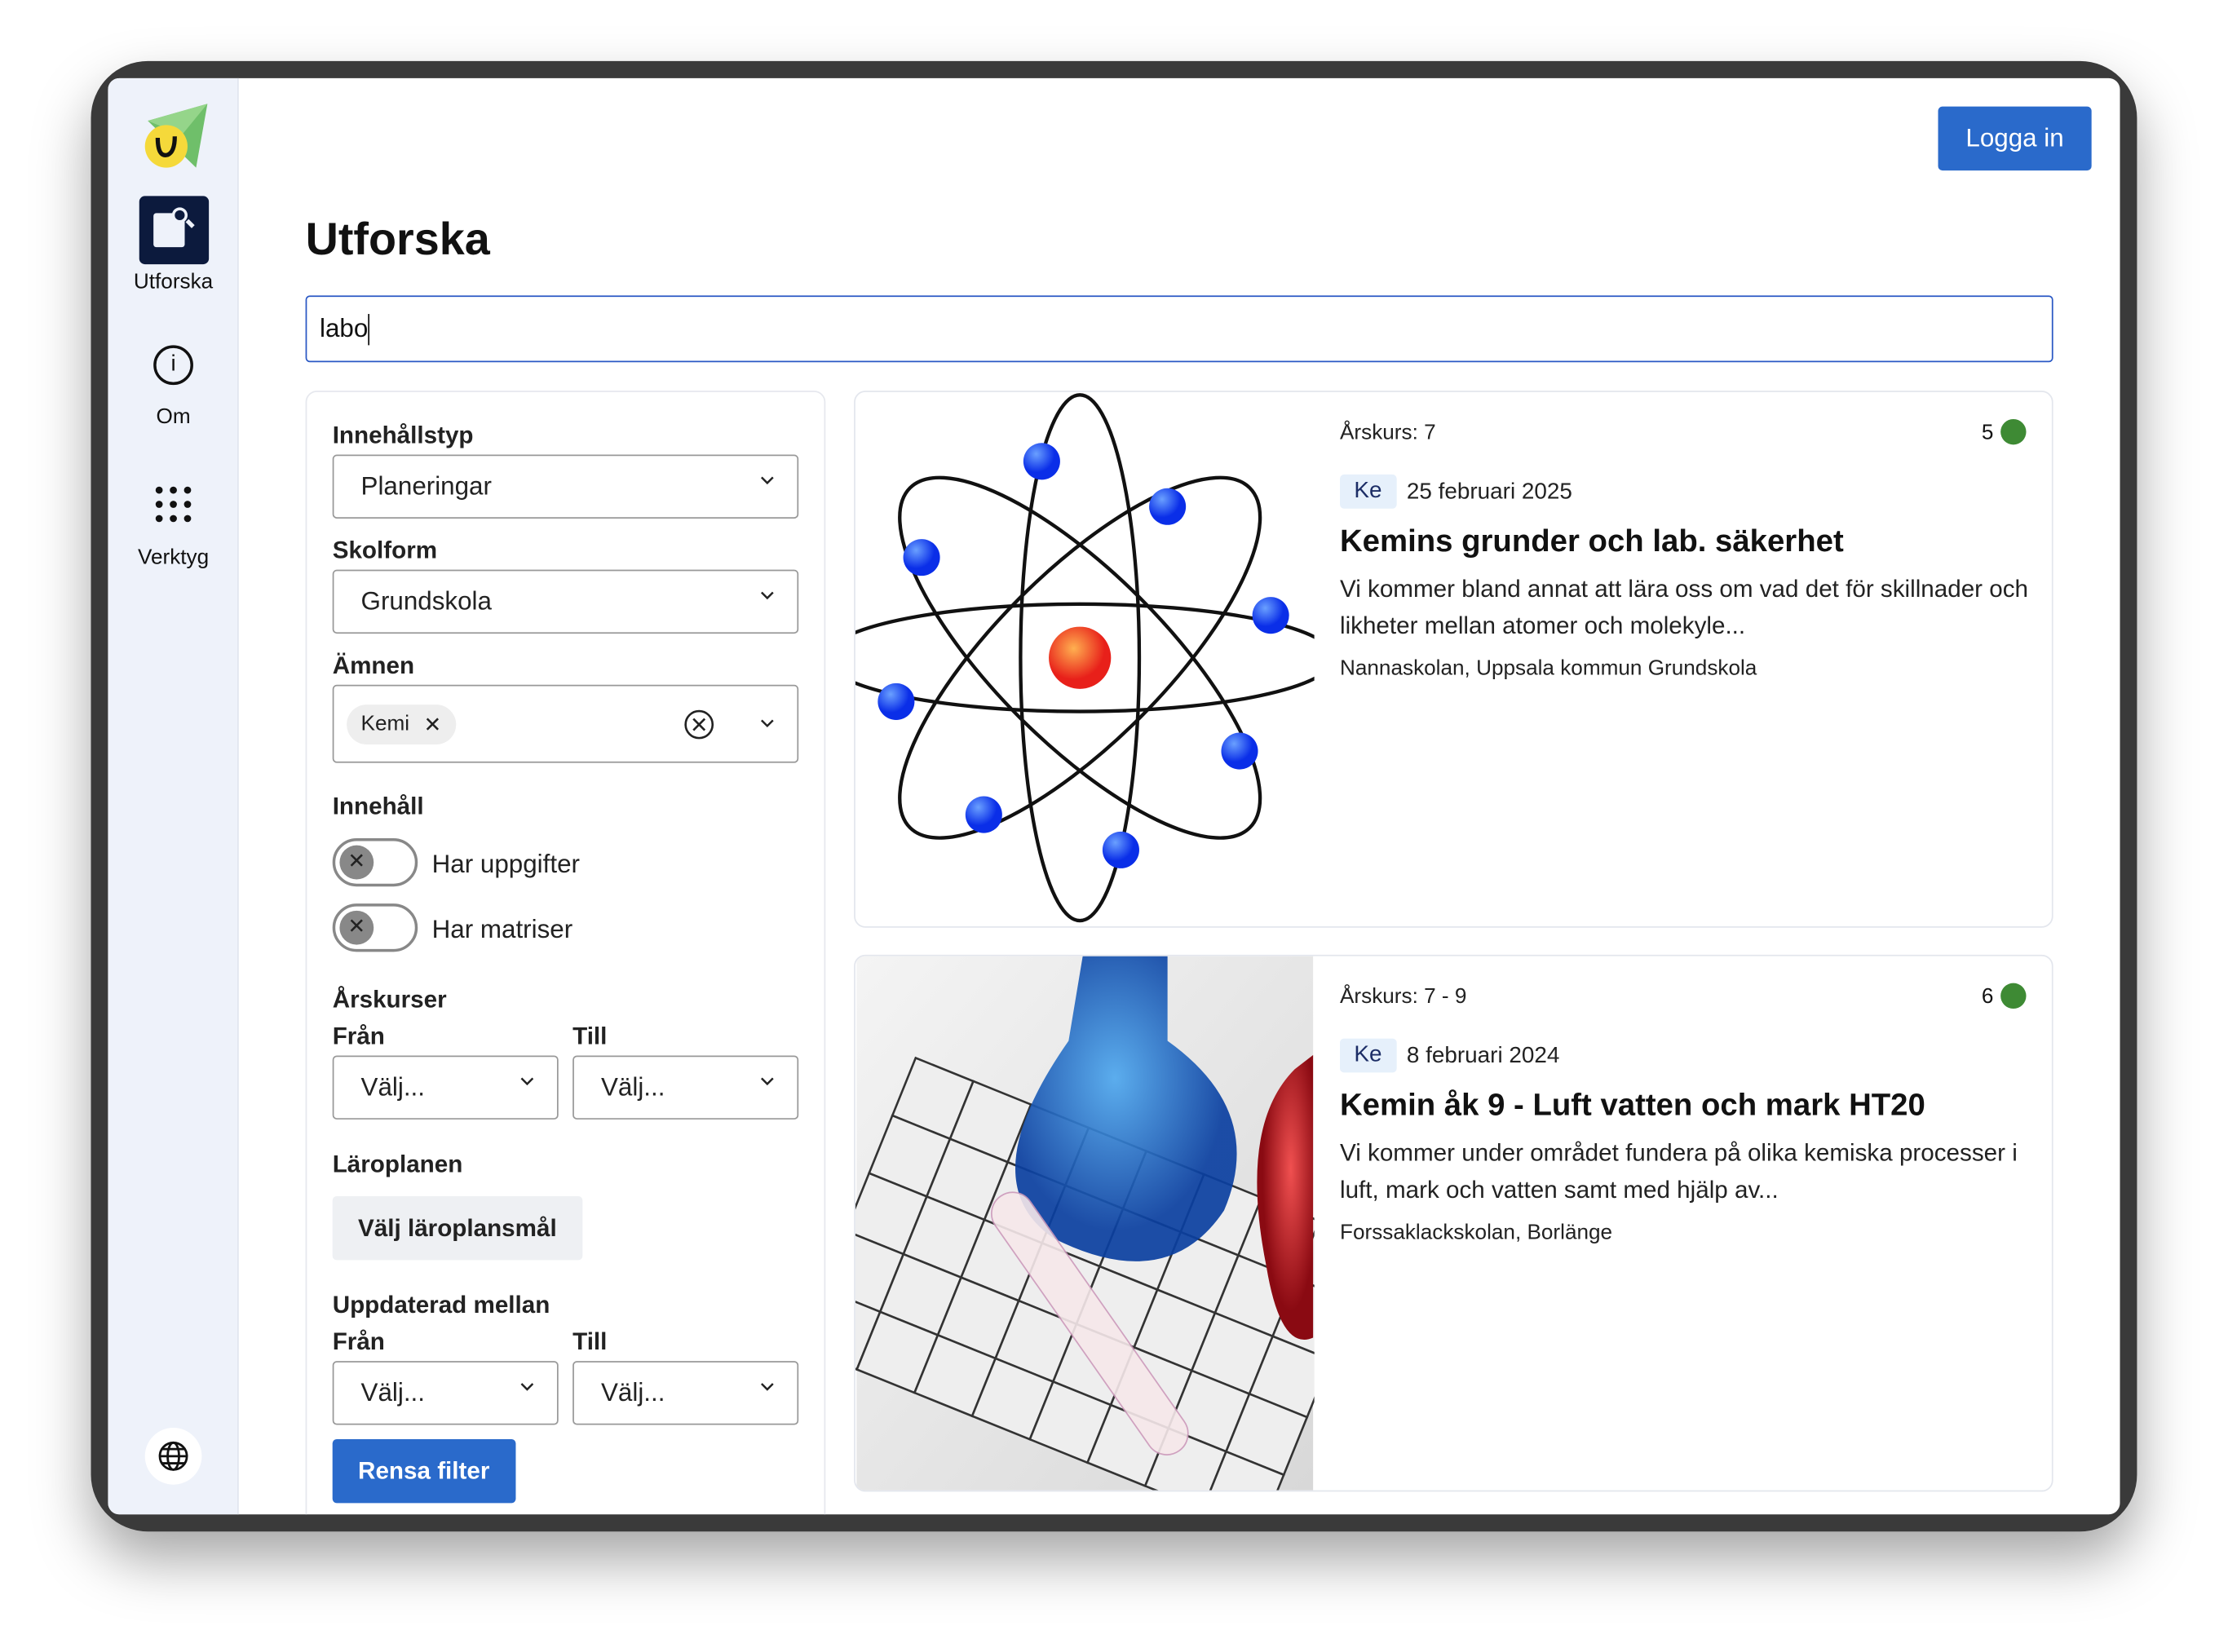  I want to click on school-form-label: Skolform, so click(385, 550).